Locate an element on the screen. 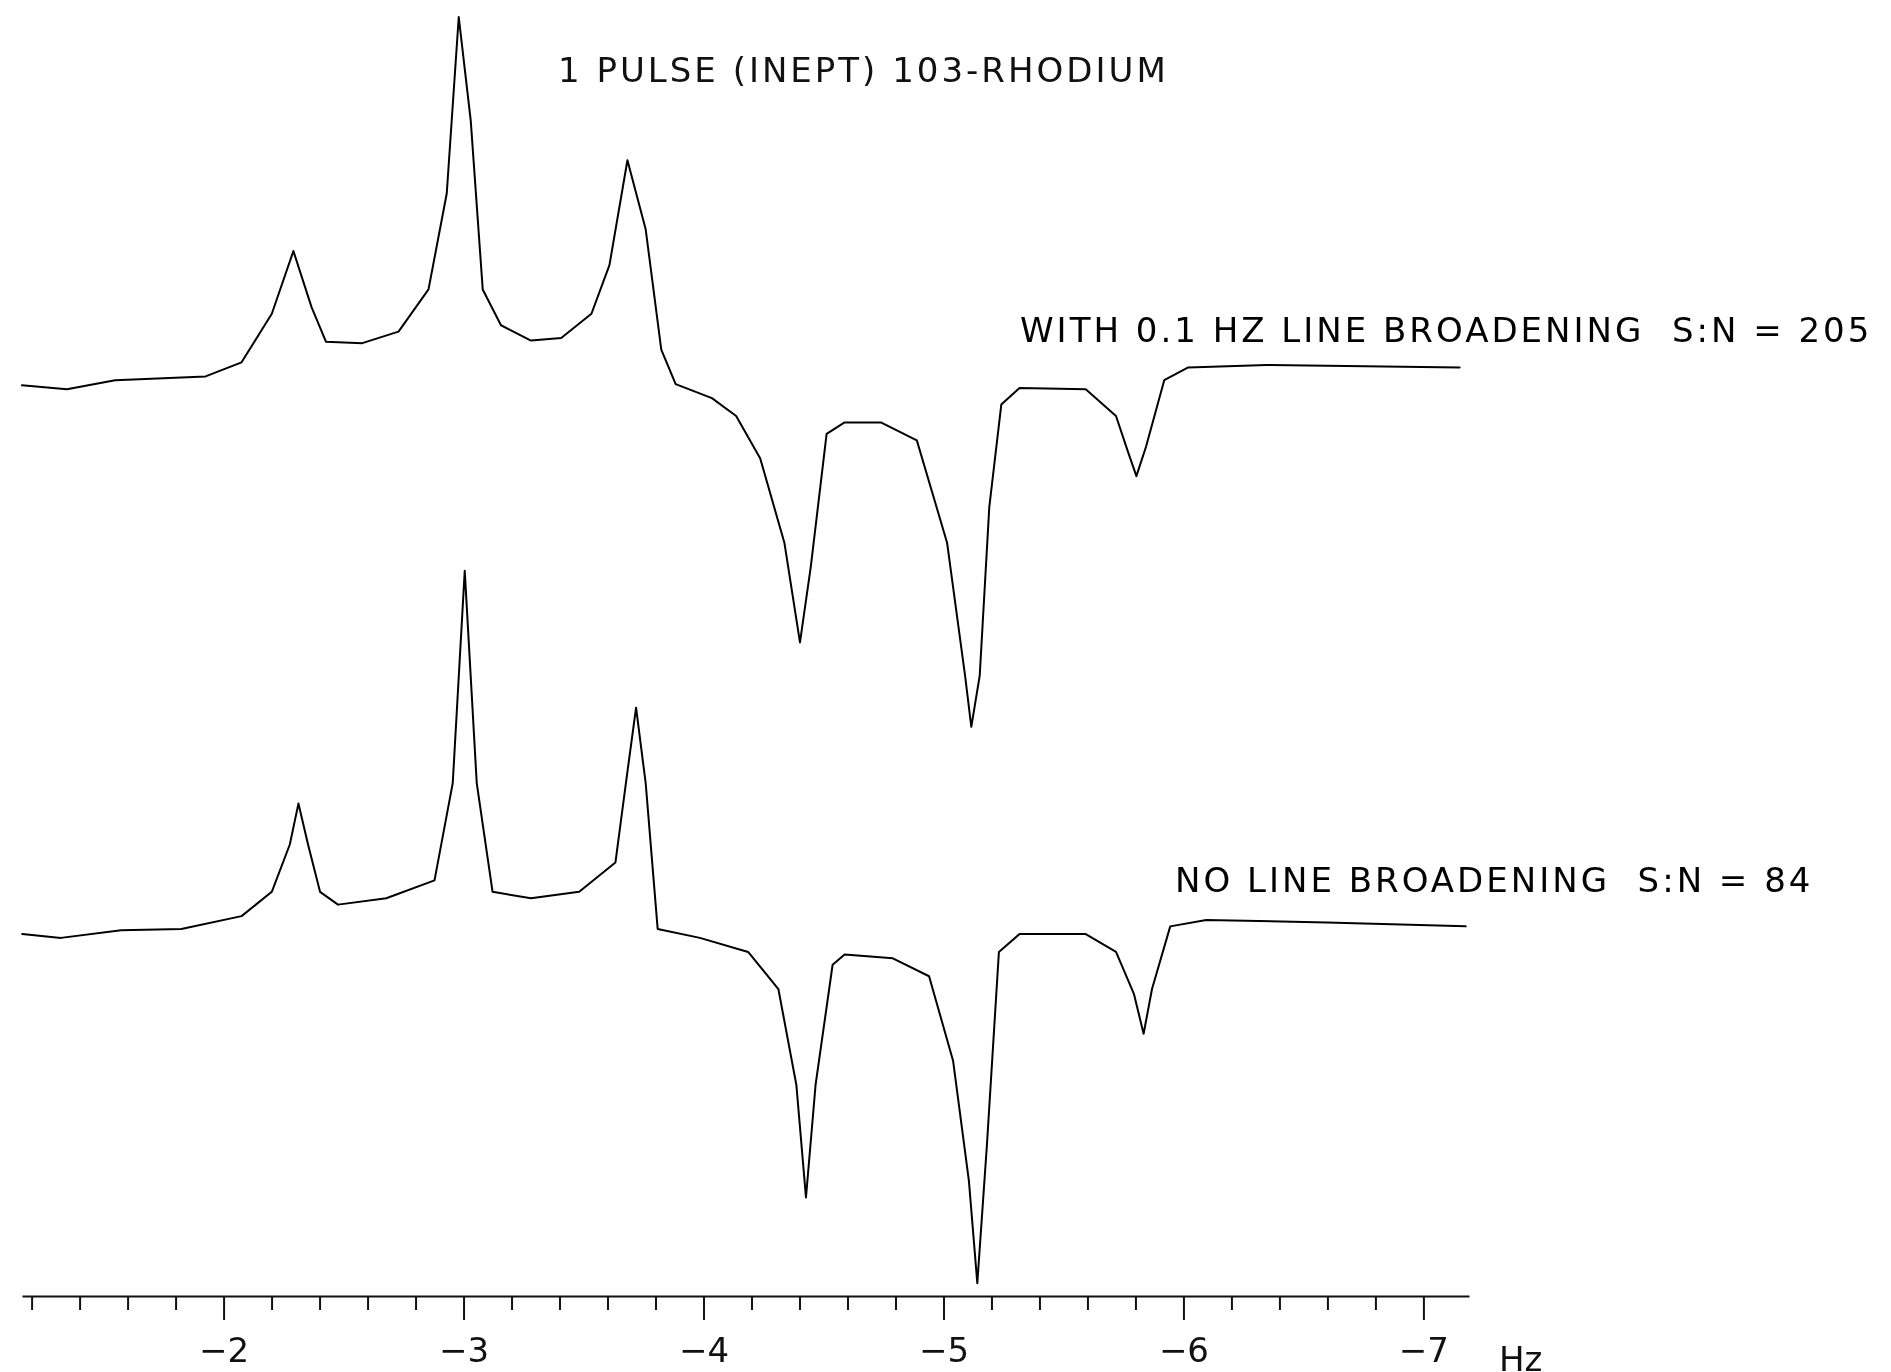 This screenshot has width=1891, height=1372. x-tick-label: −7 is located at coordinates (1423, 1350).